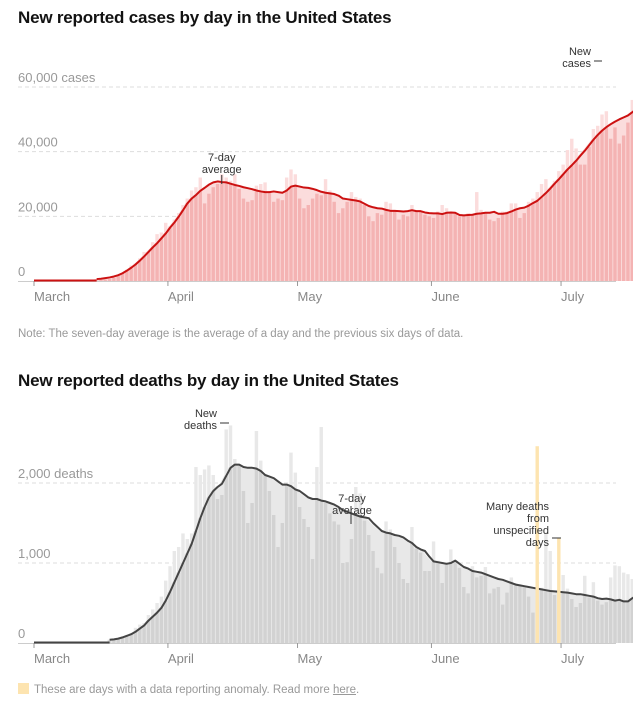 This screenshot has height=703, width=633. What do you see at coordinates (521, 531) in the screenshot?
I see `annotation-anomaly-line3: unspecified` at bounding box center [521, 531].